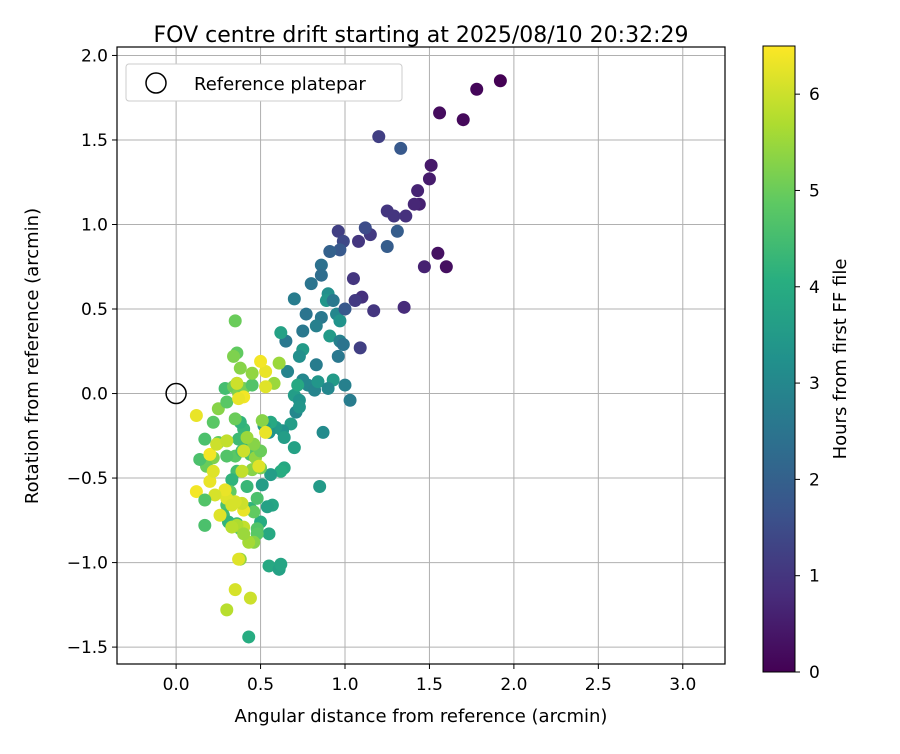 The height and width of the screenshot is (754, 900). I want to click on colorbar-tick-label: 6, so click(814, 95).